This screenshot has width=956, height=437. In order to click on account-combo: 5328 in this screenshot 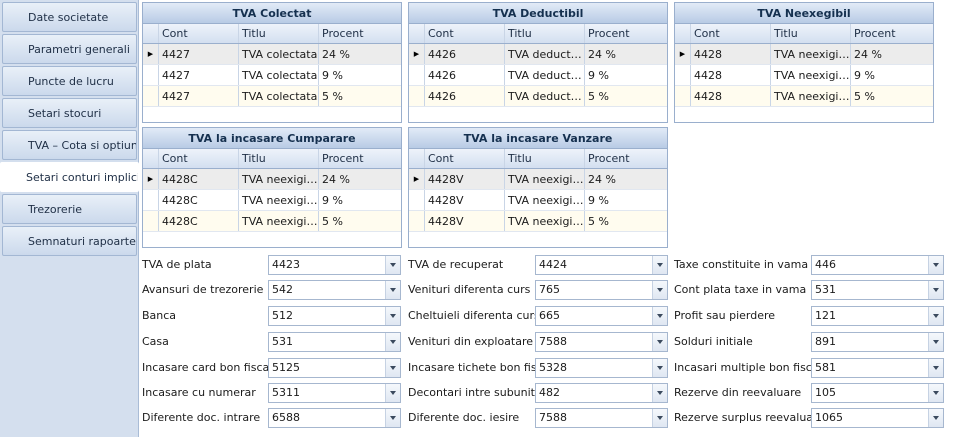, I will do `click(601, 368)`.